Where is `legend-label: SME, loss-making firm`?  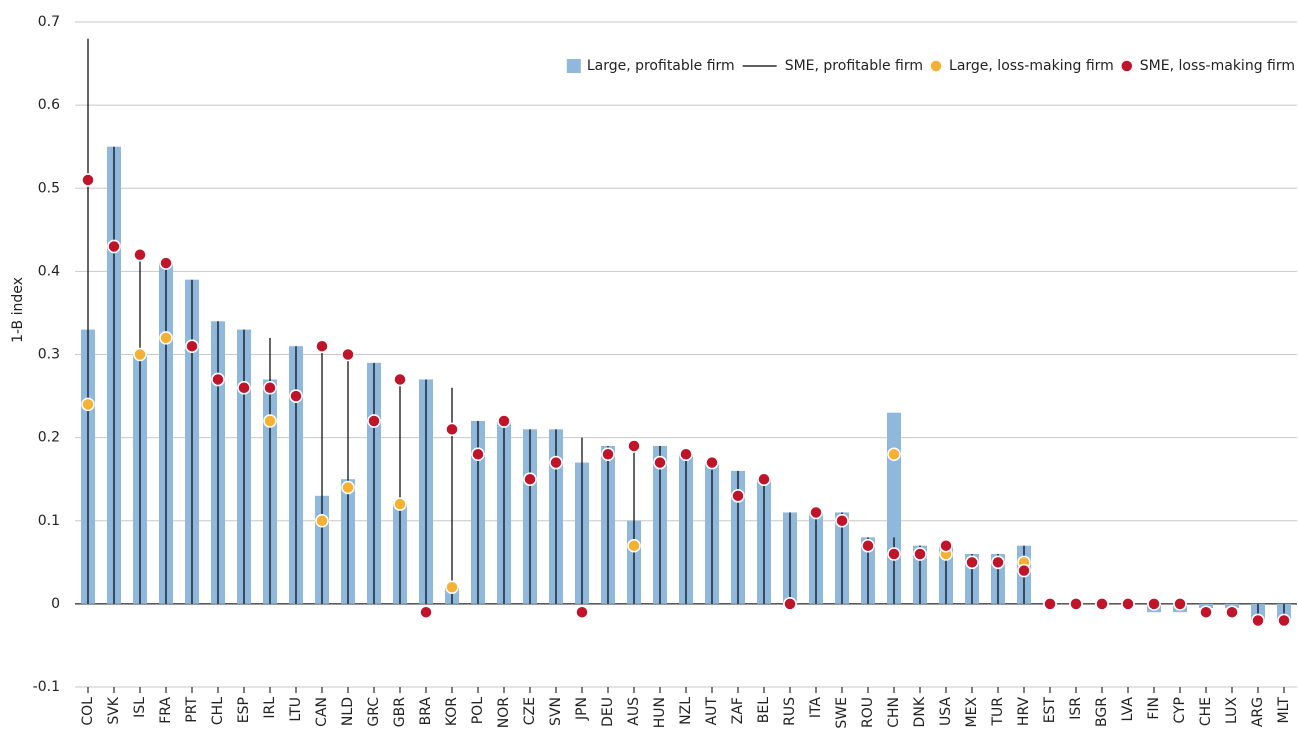 legend-label: SME, loss-making firm is located at coordinates (1217, 66).